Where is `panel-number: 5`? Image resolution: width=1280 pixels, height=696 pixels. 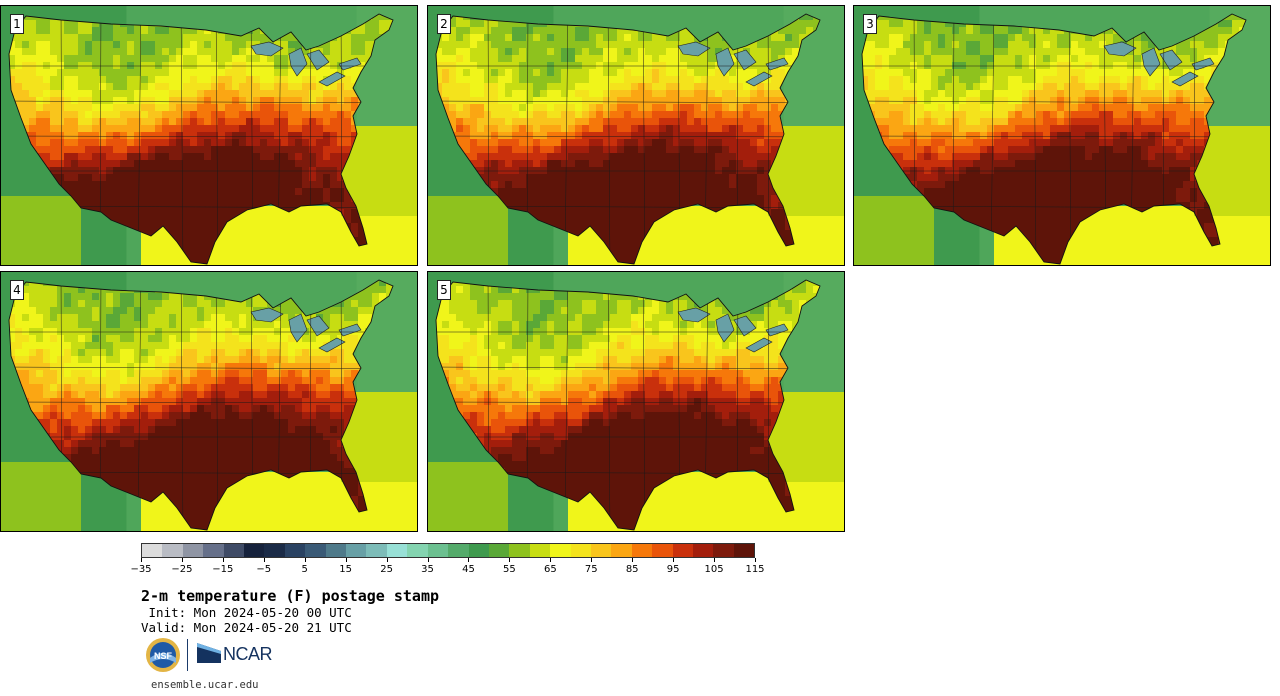 panel-number: 5 is located at coordinates (444, 290).